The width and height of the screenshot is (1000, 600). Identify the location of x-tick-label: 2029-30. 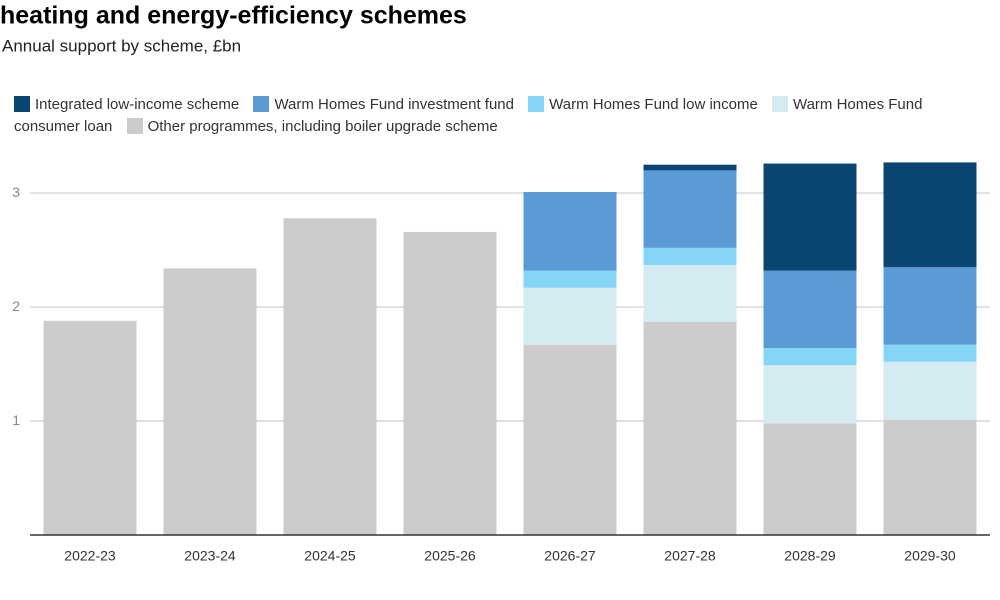
(930, 556).